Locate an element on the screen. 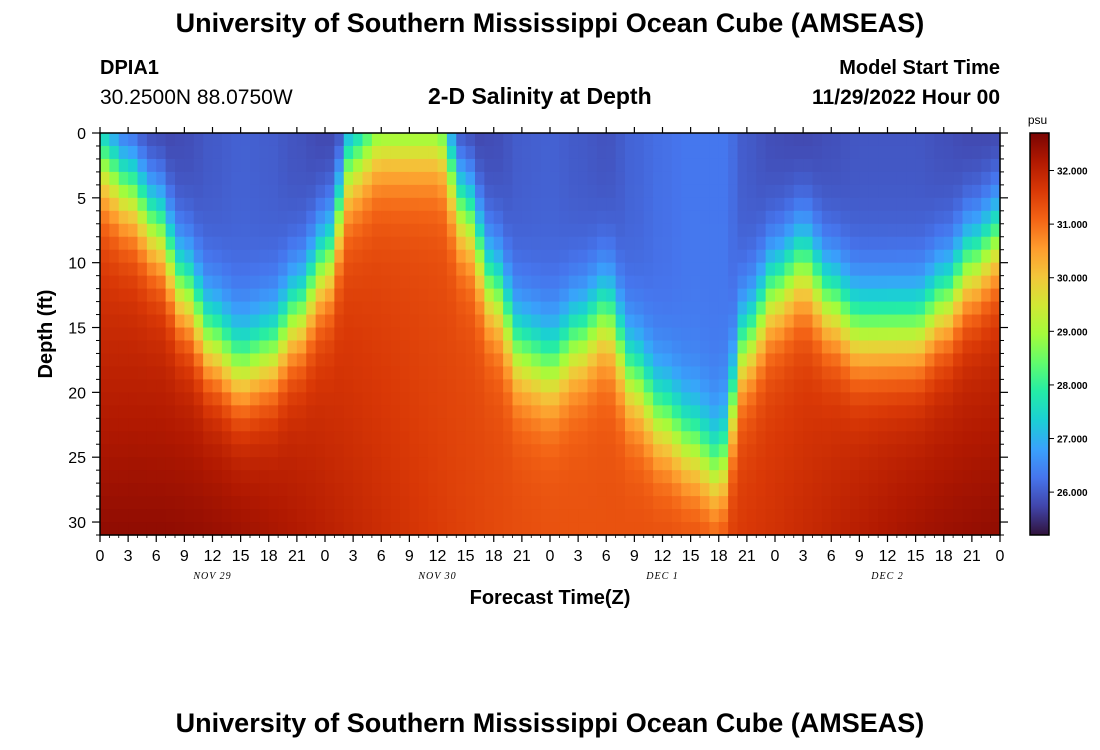 The width and height of the screenshot is (1100, 750). x-tick-label: 21 is located at coordinates (522, 556).